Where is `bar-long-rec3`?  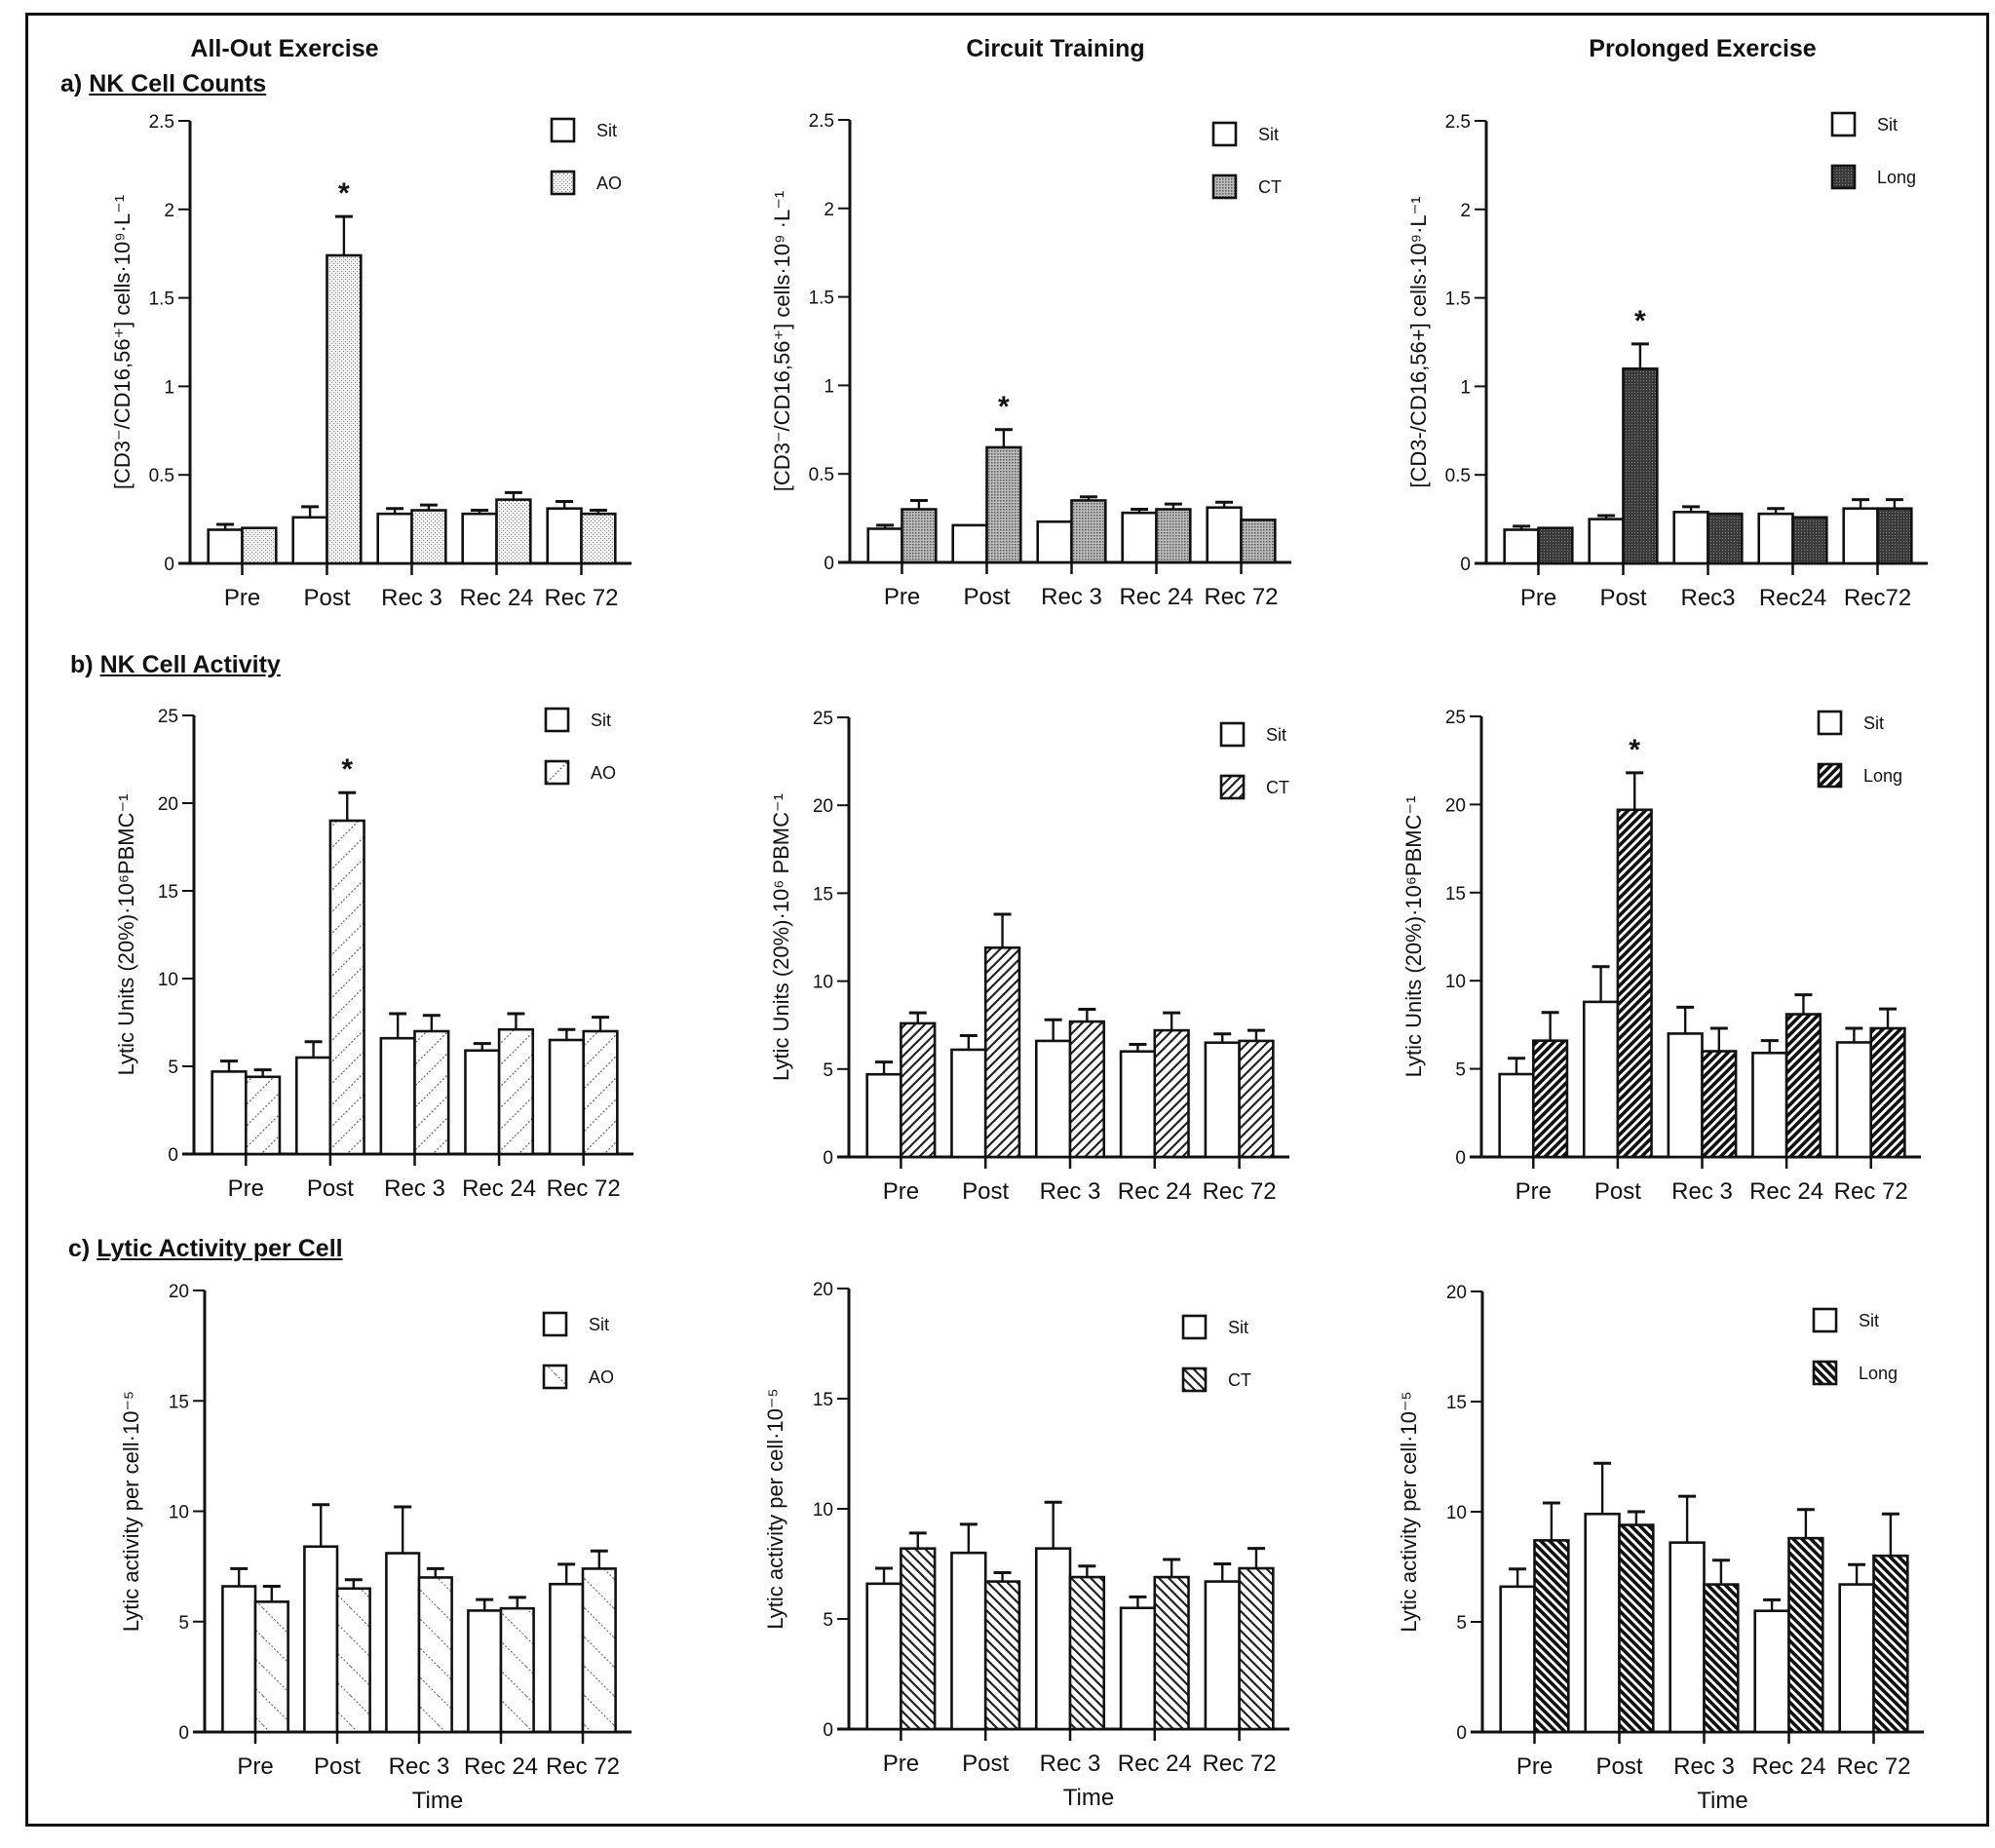 bar-long-rec3 is located at coordinates (1719, 1104).